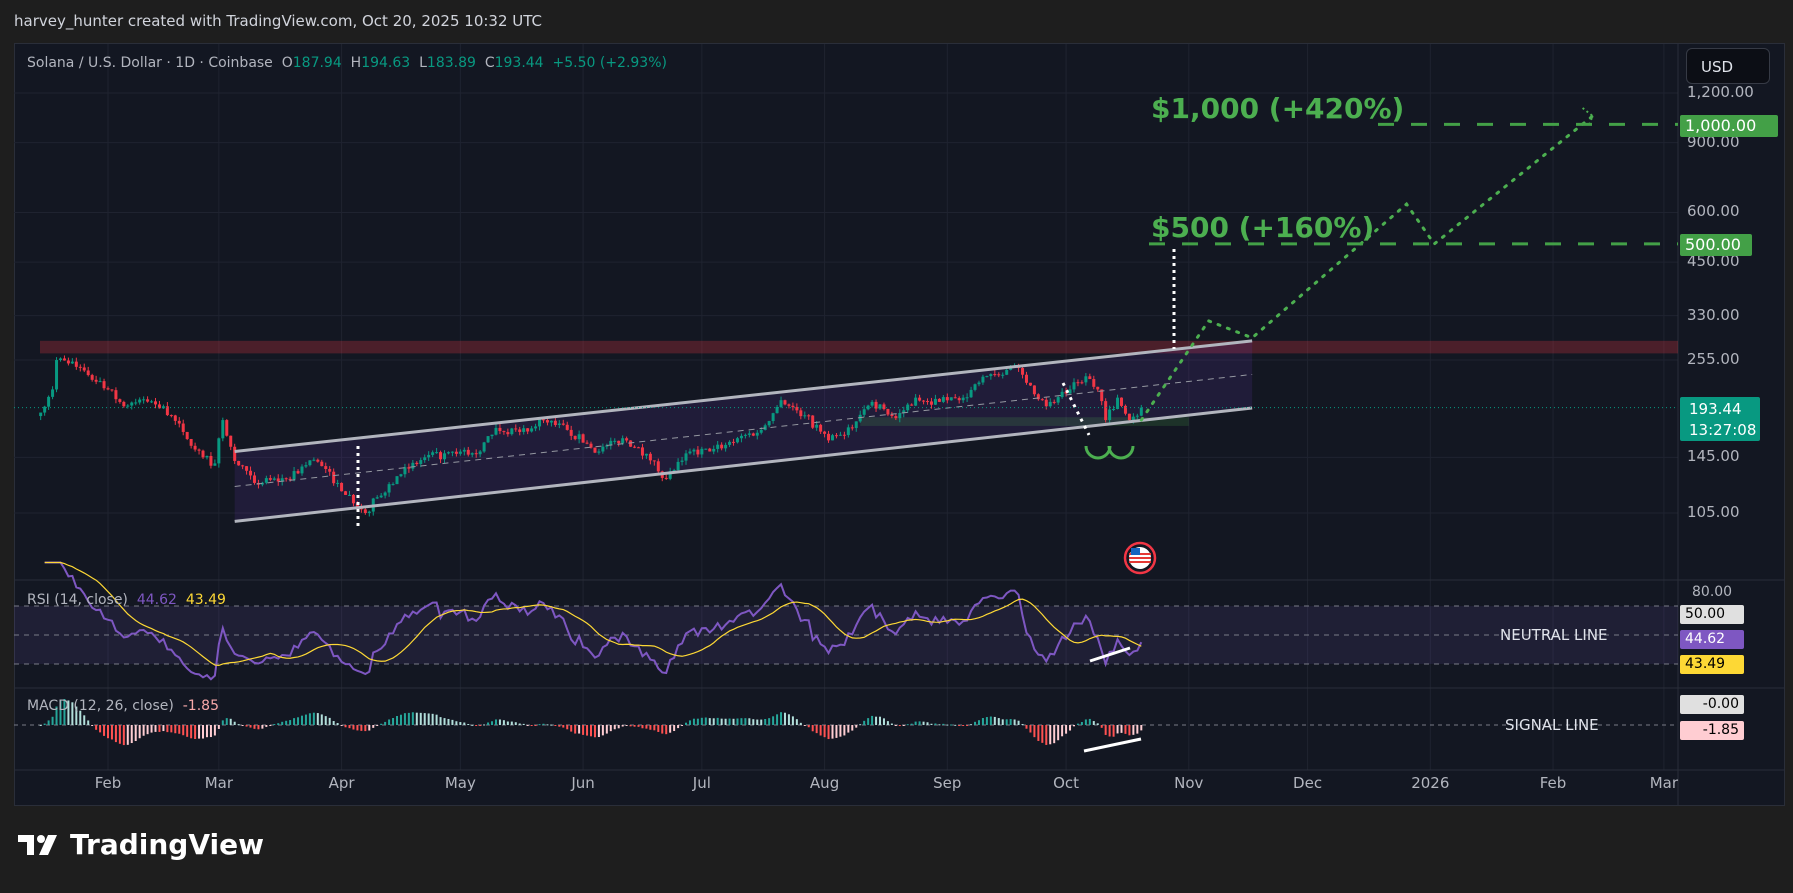 This screenshot has height=893, width=1793. I want to click on rsi-current-label: 44.62, so click(1712, 639).